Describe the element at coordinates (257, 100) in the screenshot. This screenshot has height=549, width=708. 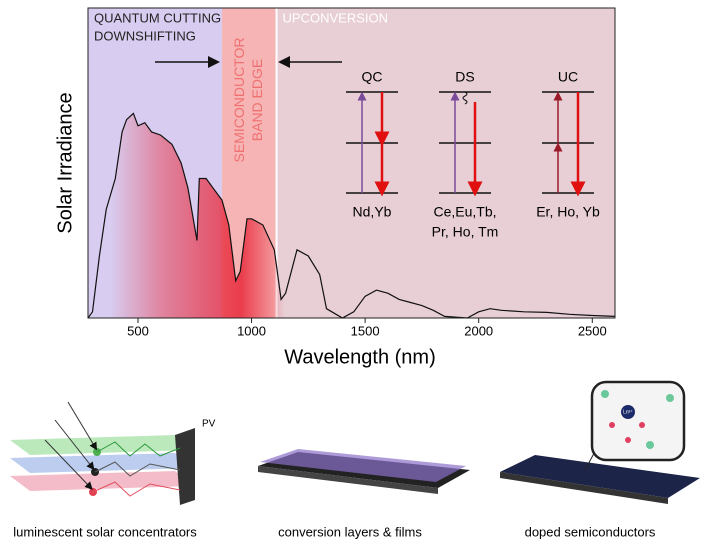
I see `region-label: BAND EDGE` at that location.